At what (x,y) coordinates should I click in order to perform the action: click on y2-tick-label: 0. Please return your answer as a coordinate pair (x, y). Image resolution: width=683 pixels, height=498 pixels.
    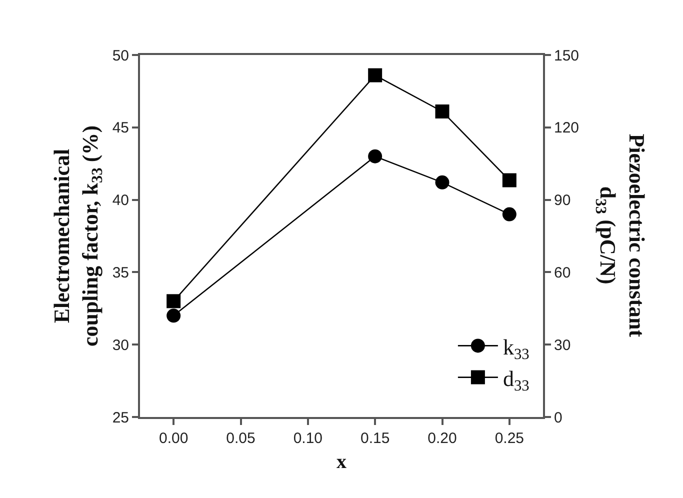
    Looking at the image, I should click on (558, 417).